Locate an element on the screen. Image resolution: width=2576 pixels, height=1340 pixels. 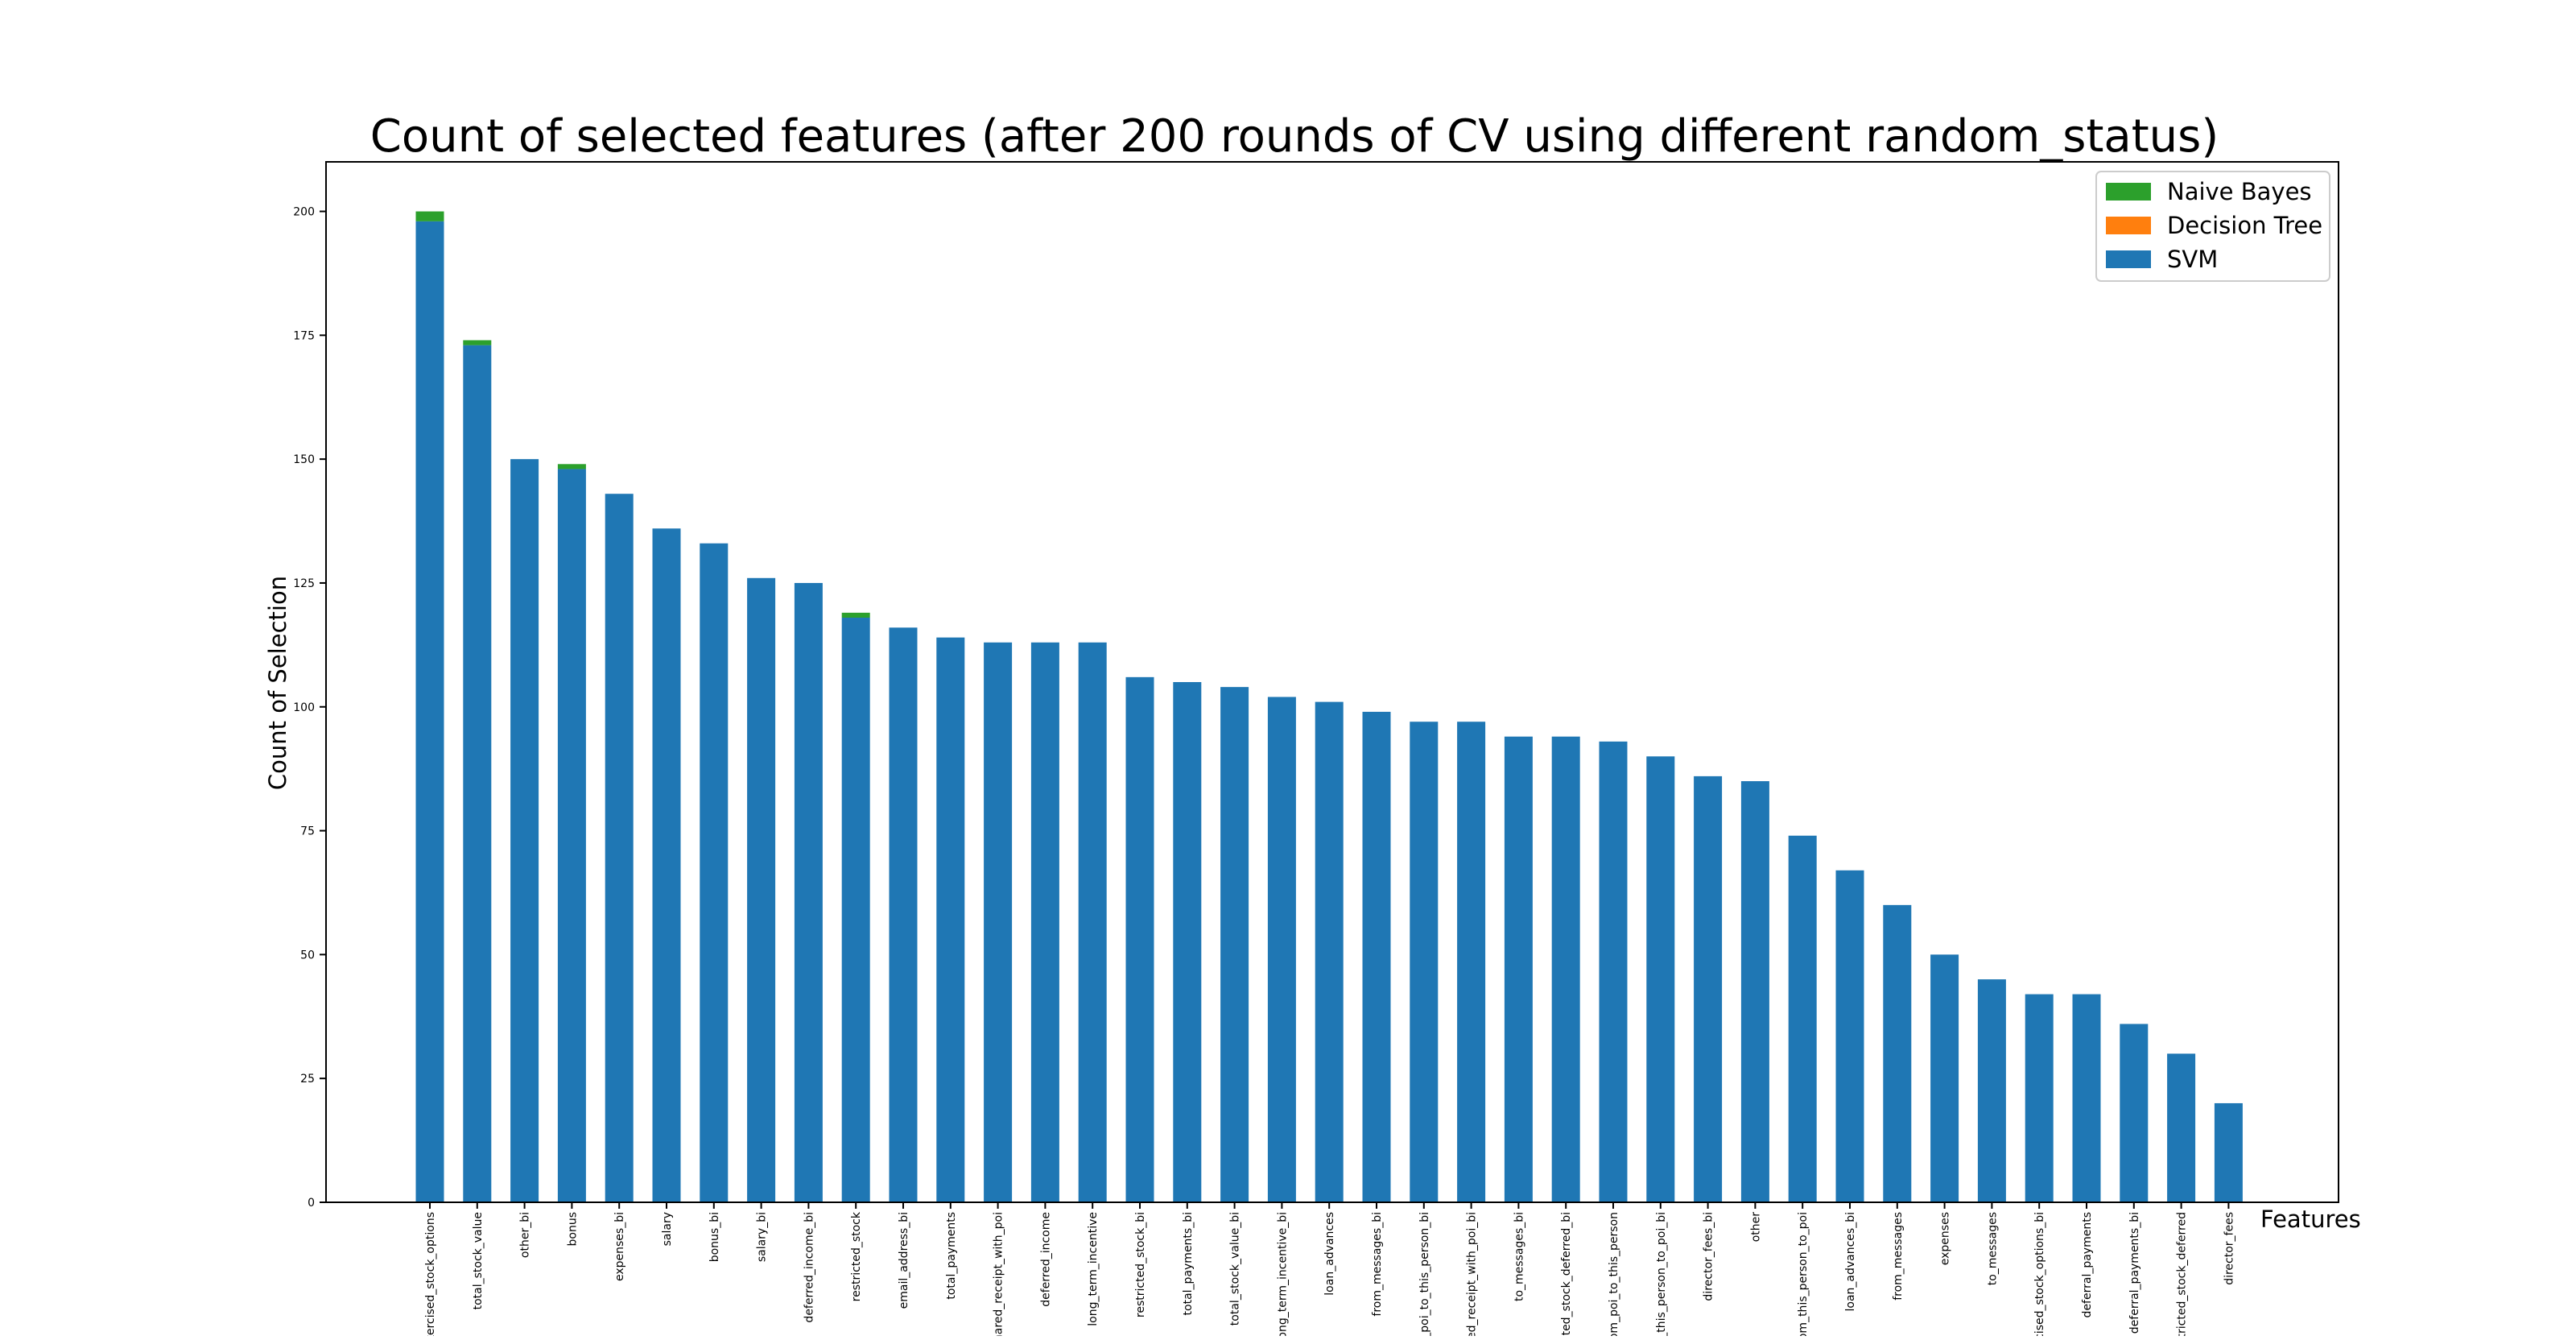
x-tick-label: restricted_stock_deferred is located at coordinates (2182, 1274).